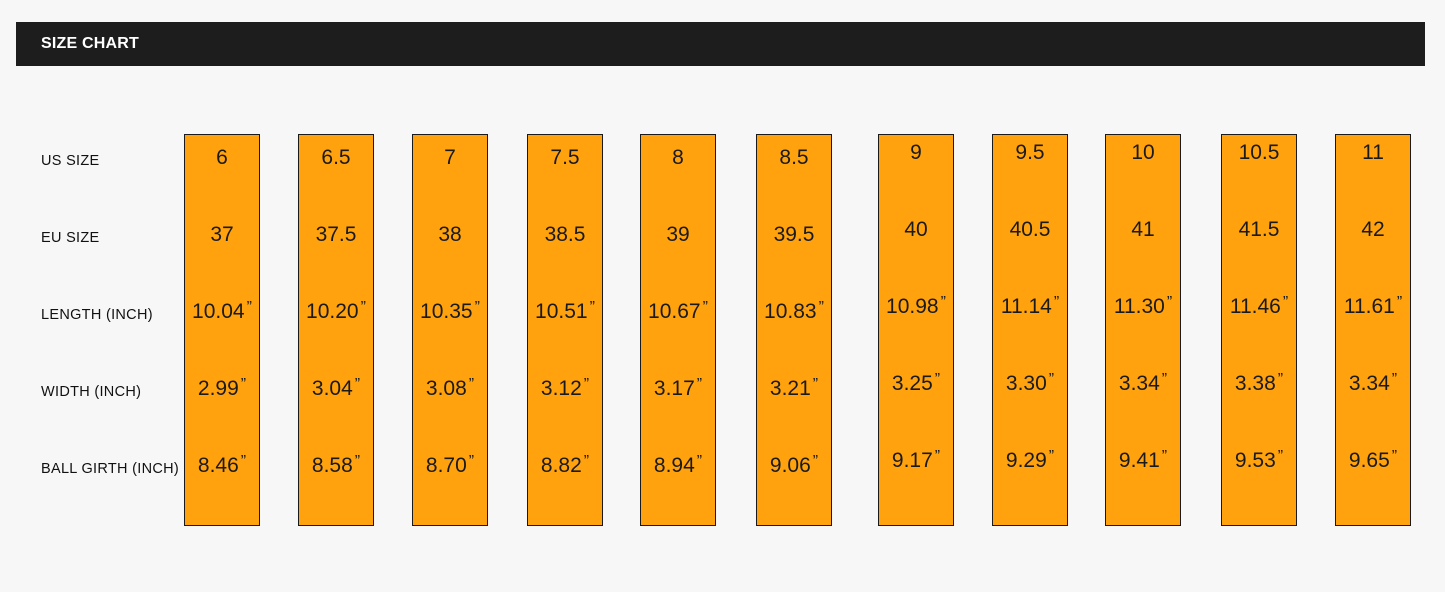 Image resolution: width=1445 pixels, height=592 pixels. I want to click on cell-us-size: 7, so click(450, 158).